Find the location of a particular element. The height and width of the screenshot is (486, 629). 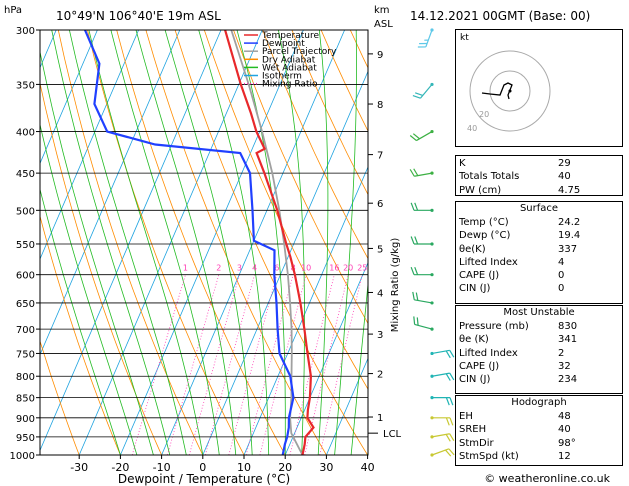

index-row-pw: PW (cm) 4.75 is located at coordinates (539, 190).